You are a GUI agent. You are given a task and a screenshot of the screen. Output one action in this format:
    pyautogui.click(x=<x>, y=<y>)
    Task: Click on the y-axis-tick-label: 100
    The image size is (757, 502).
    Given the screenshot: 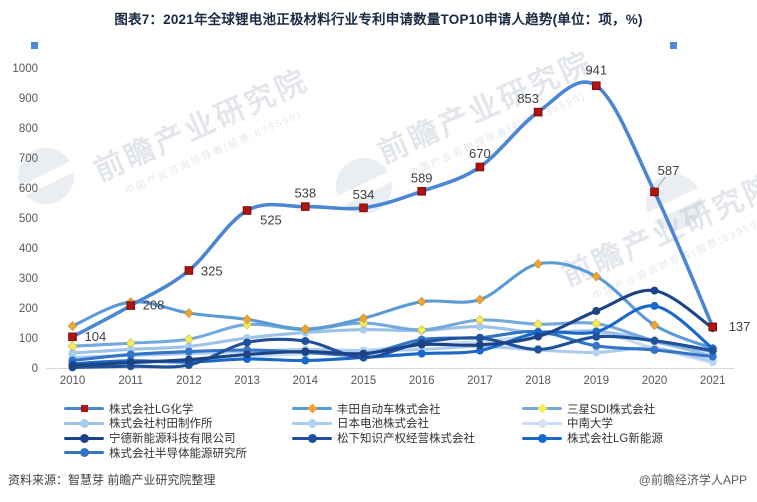 What is the action you would take?
    pyautogui.click(x=28, y=339)
    